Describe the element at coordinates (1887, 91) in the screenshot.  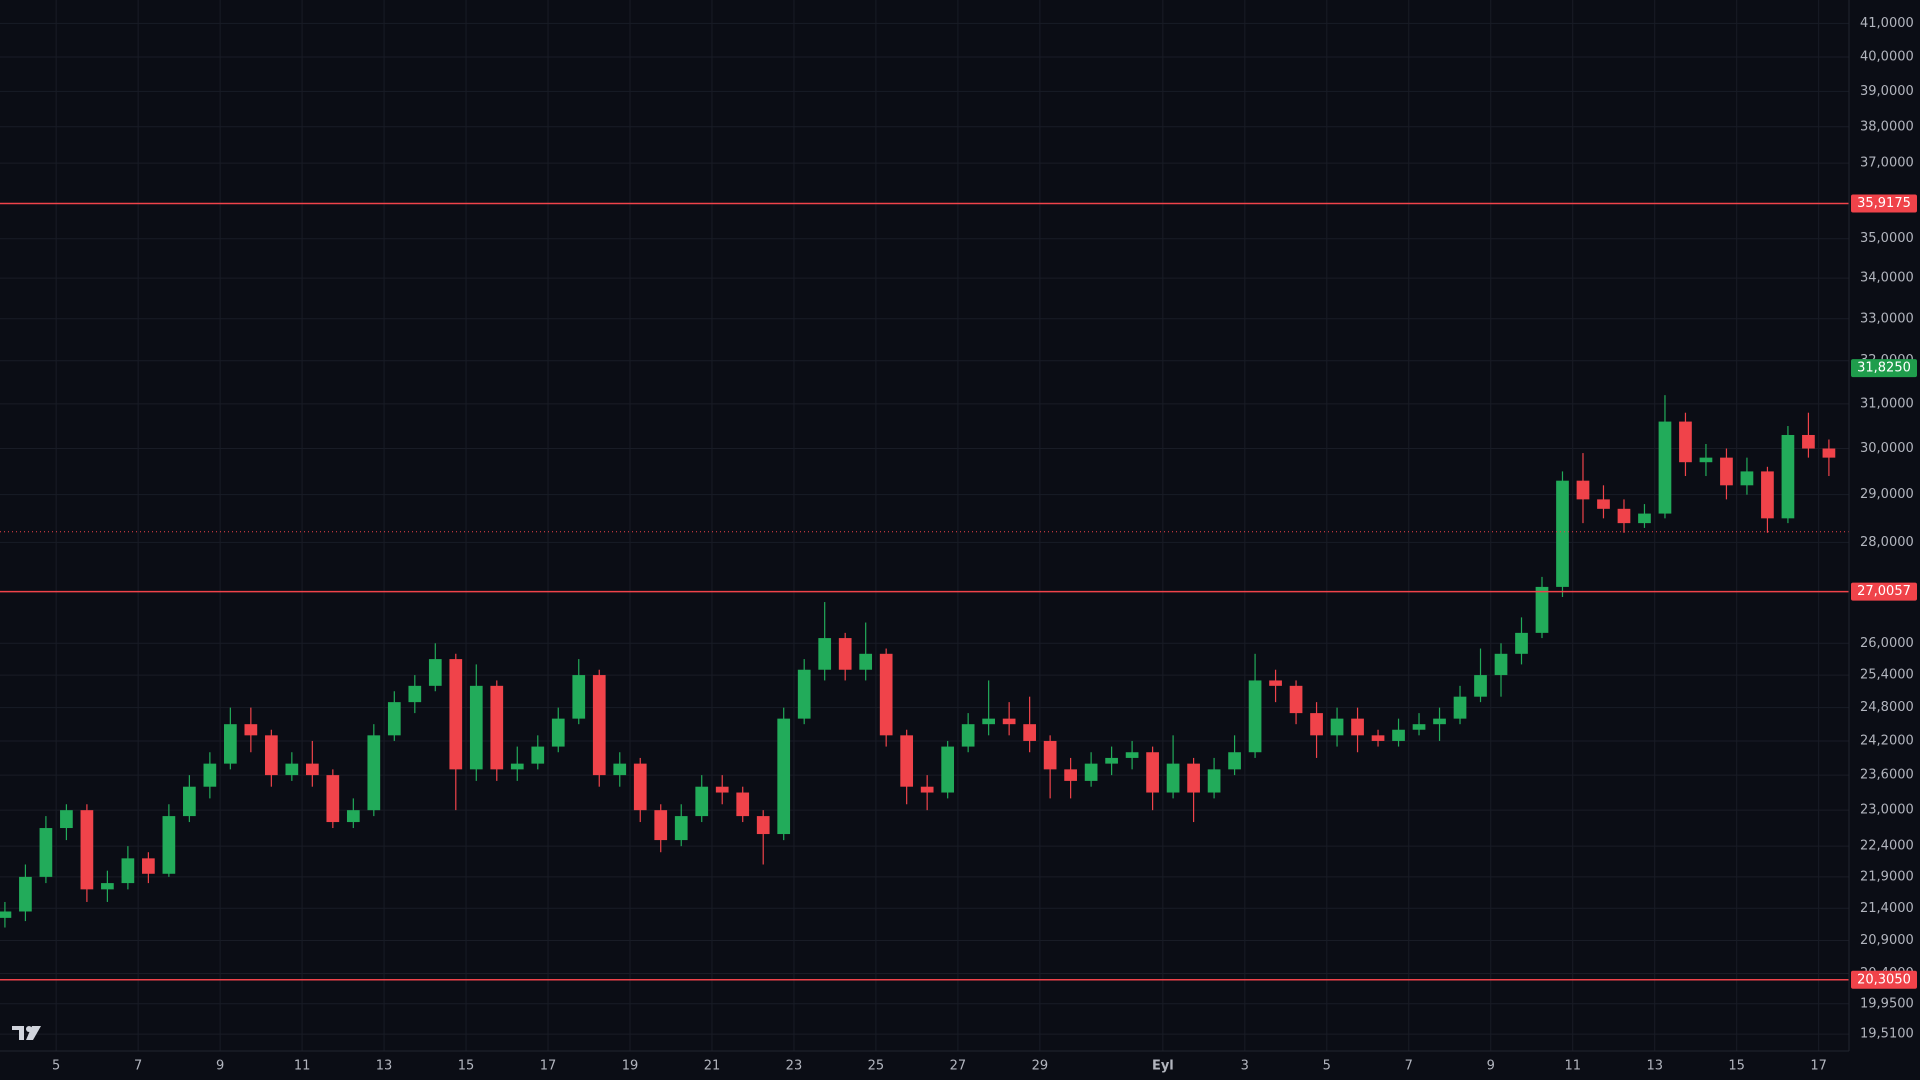
I see `y-tick-label: 39,0000` at that location.